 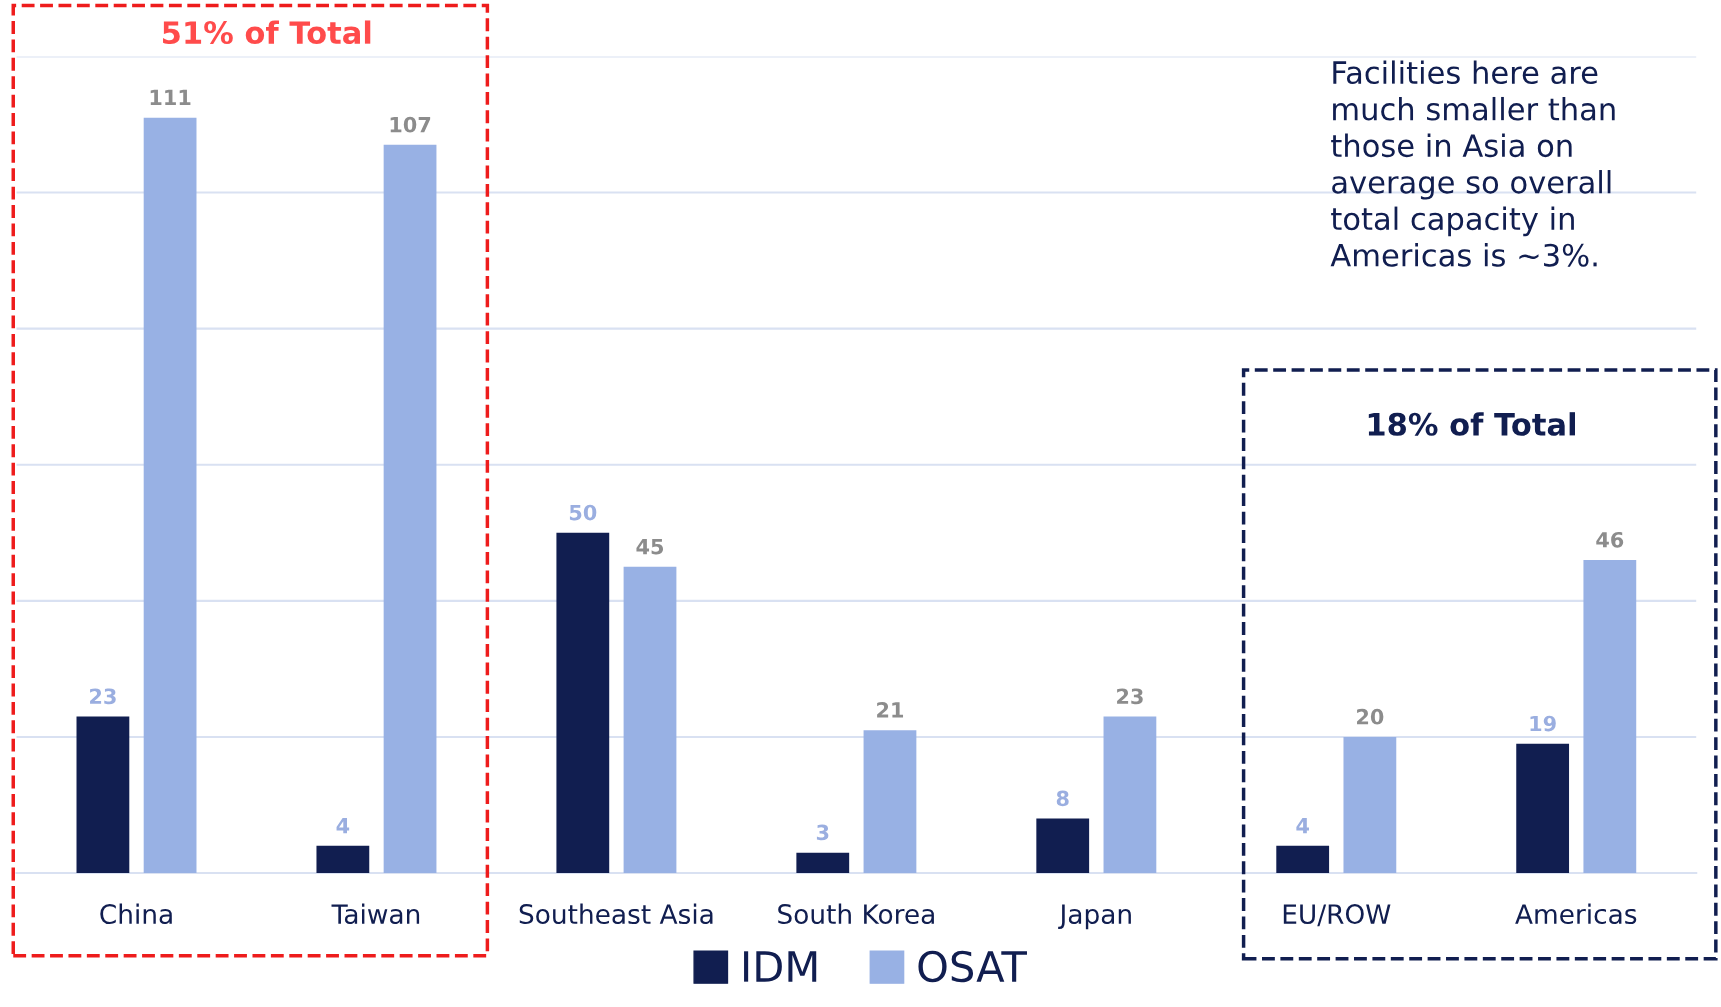 What do you see at coordinates (1543, 723) in the screenshot?
I see `data-label: 19` at bounding box center [1543, 723].